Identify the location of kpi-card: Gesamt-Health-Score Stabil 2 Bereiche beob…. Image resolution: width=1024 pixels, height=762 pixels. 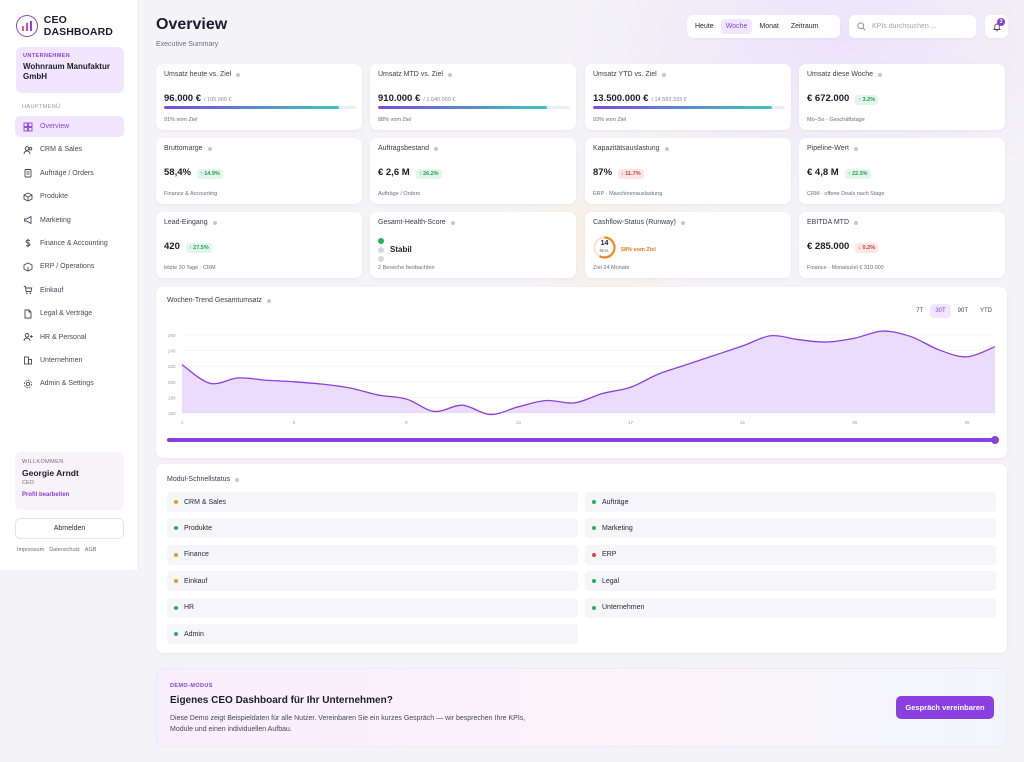
(473, 245).